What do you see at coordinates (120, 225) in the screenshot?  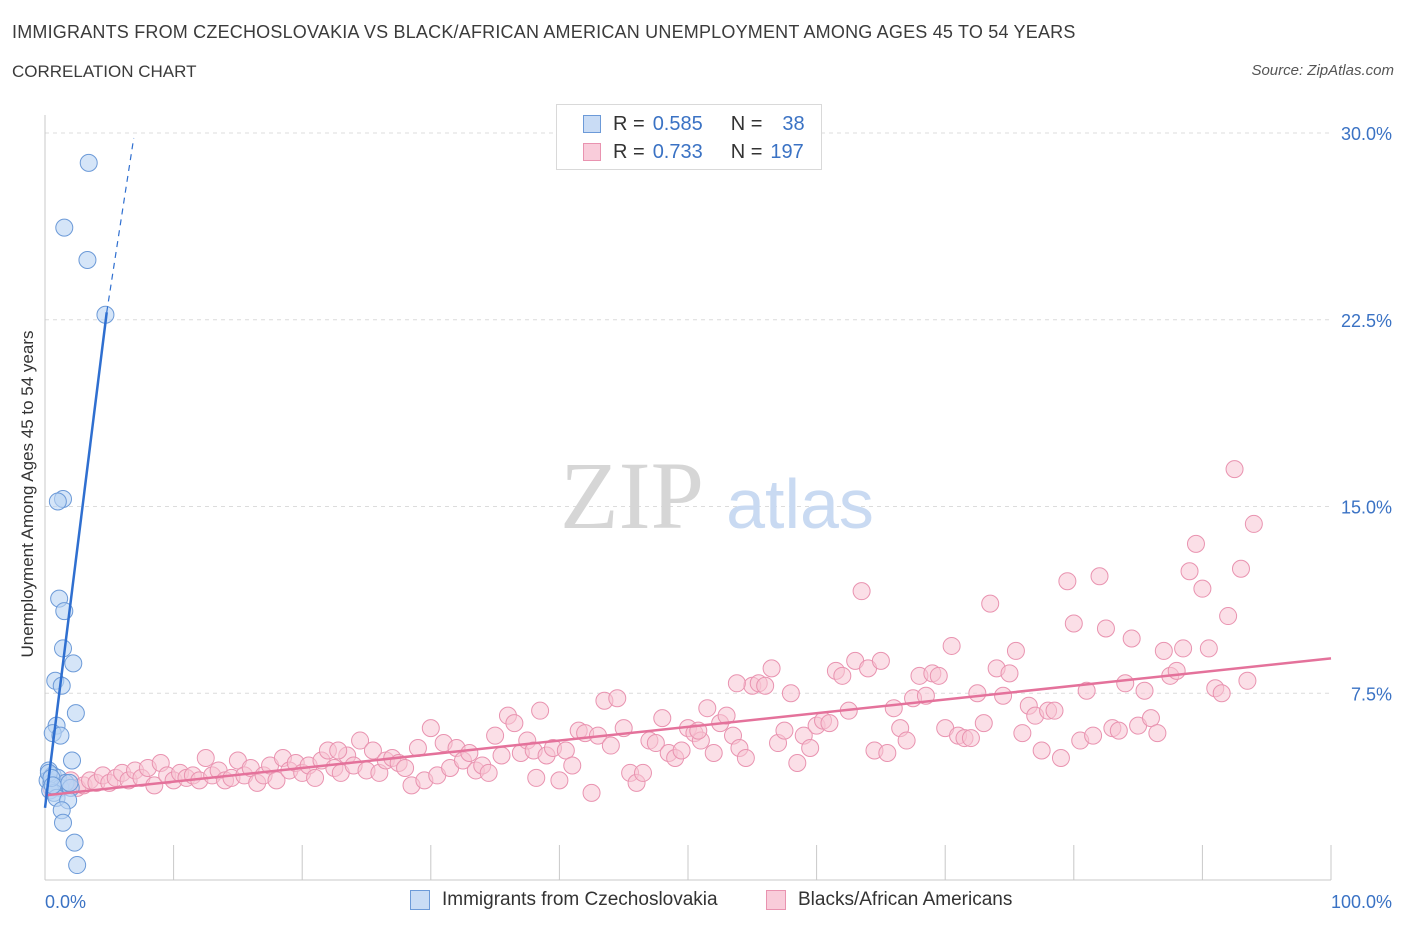 I see `blue-trend-extension` at bounding box center [120, 225].